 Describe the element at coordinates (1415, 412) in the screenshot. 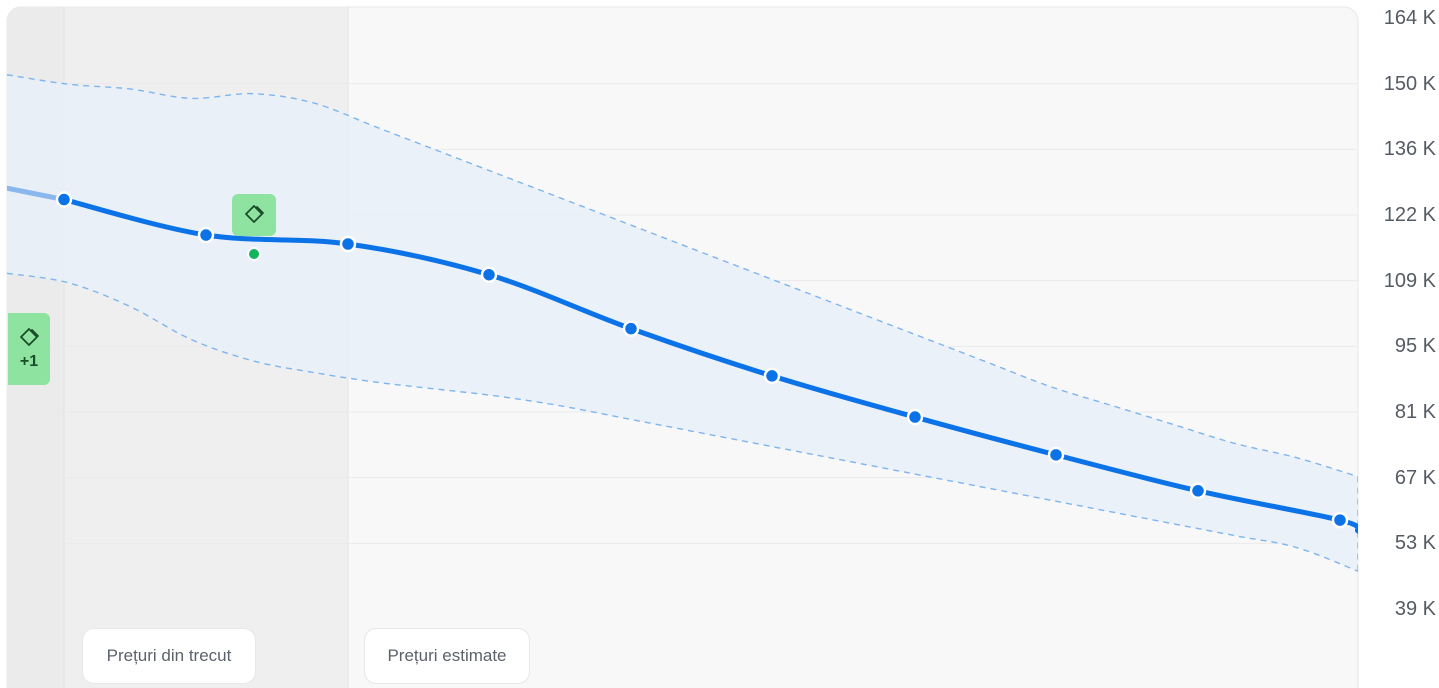

I see `y-tick-label: 81 K` at that location.